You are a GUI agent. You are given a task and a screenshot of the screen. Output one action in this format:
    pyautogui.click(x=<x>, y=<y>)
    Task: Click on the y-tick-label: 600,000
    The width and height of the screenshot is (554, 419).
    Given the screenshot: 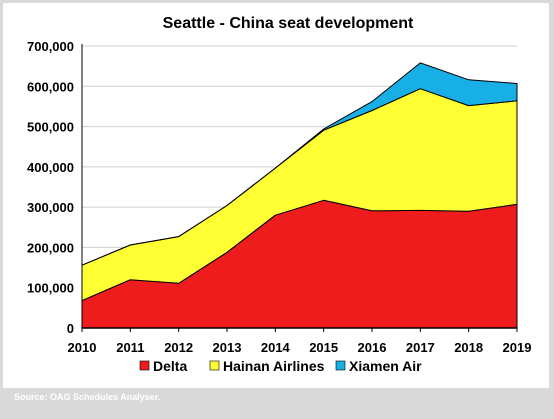 What is the action you would take?
    pyautogui.click(x=50, y=86)
    